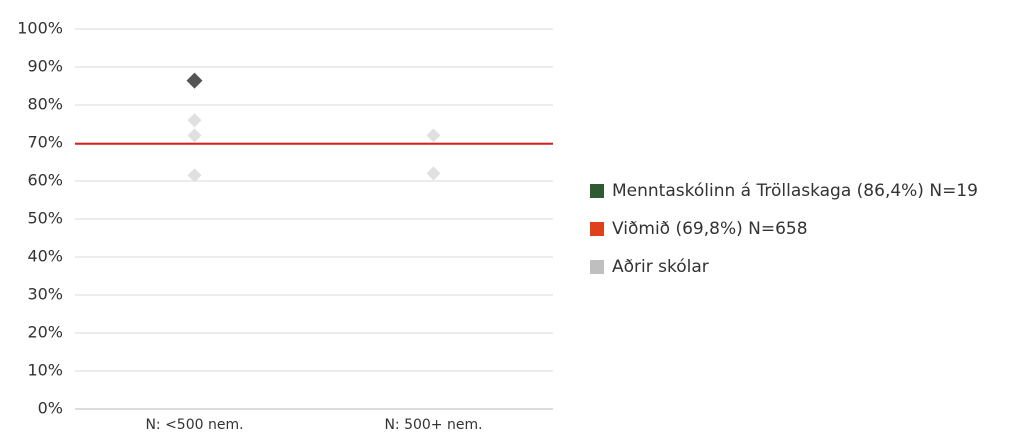  I want to click on y-tick-label: 100%, so click(40, 28).